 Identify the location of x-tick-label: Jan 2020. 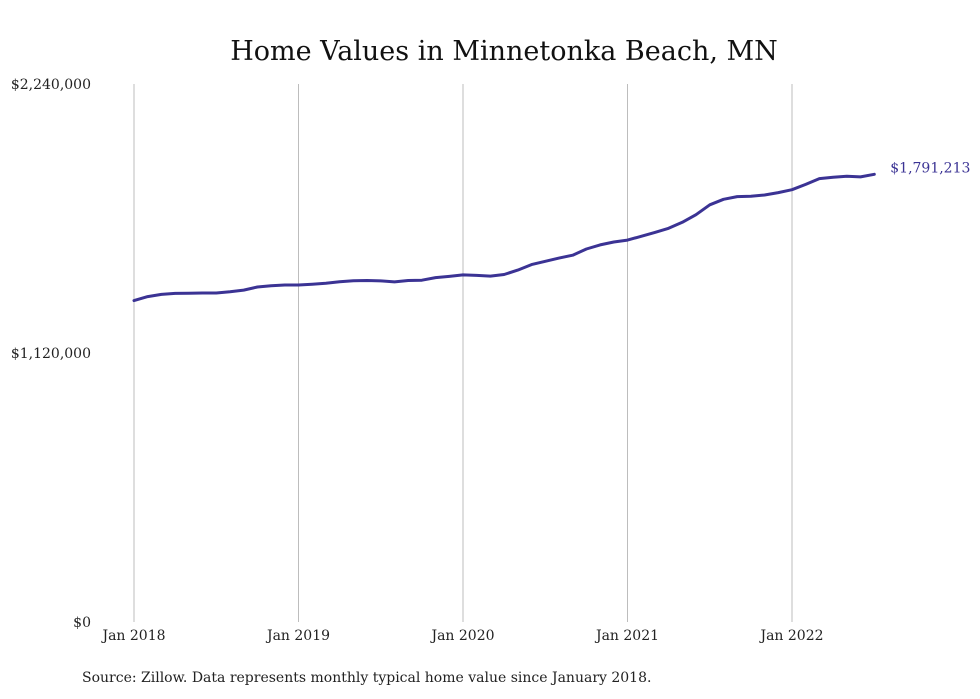
(461, 636).